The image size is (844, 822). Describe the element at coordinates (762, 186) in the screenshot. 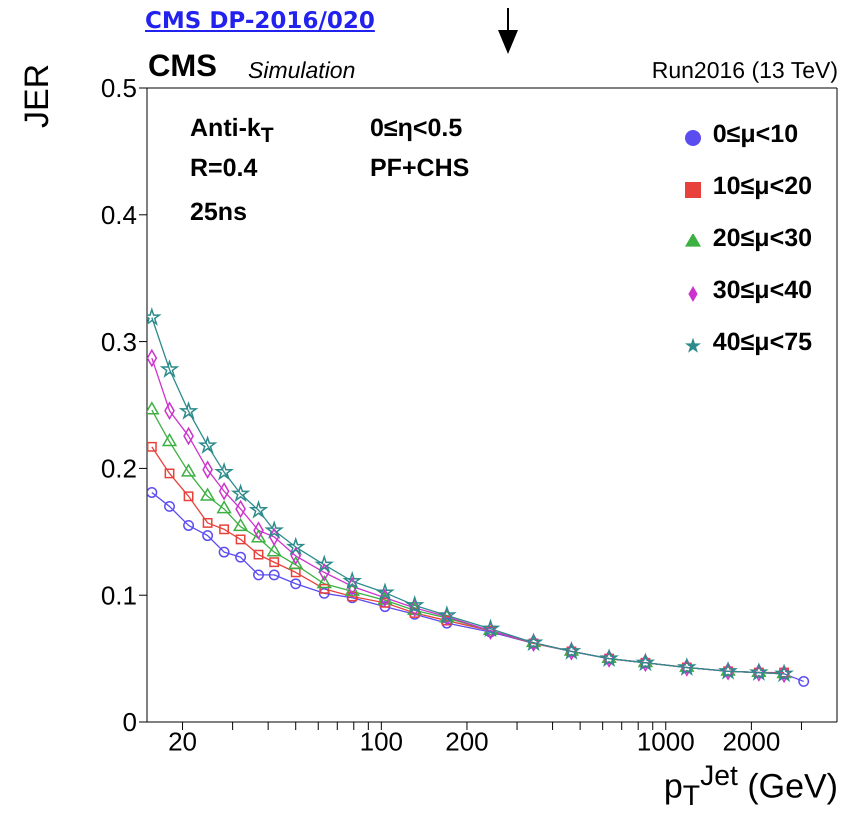

I see `legend-label: 10≤μ<20` at that location.